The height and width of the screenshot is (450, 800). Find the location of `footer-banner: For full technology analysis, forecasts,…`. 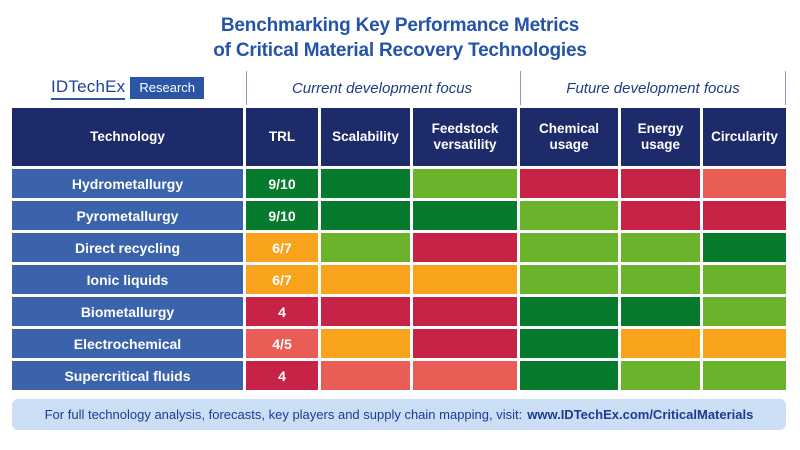

footer-banner: For full technology analysis, forecasts,… is located at coordinates (399, 414).